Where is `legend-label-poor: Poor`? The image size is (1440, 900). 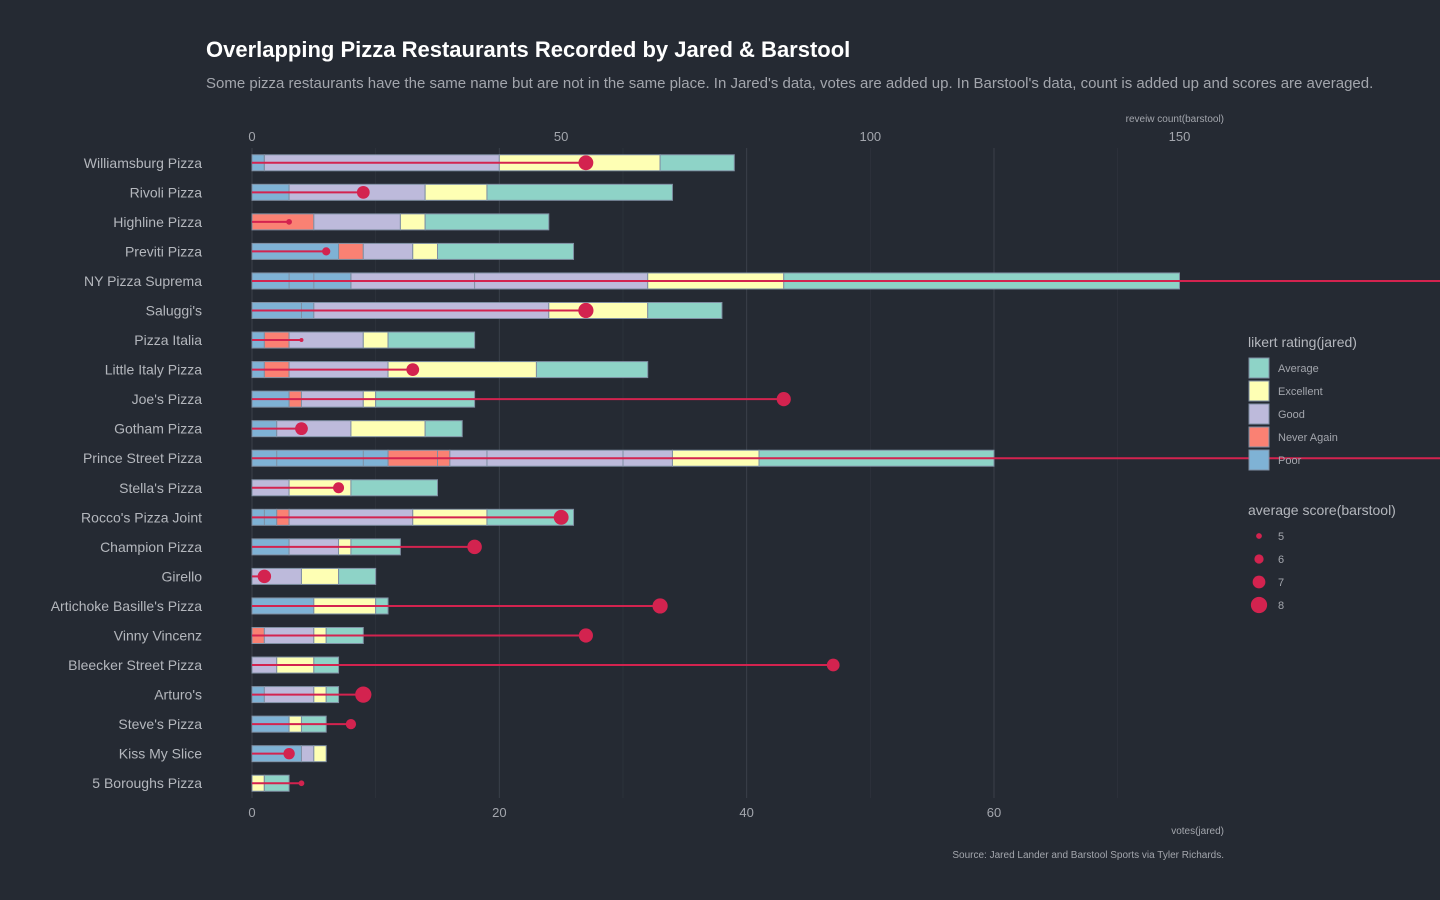
legend-label-poor: Poor is located at coordinates (1290, 461).